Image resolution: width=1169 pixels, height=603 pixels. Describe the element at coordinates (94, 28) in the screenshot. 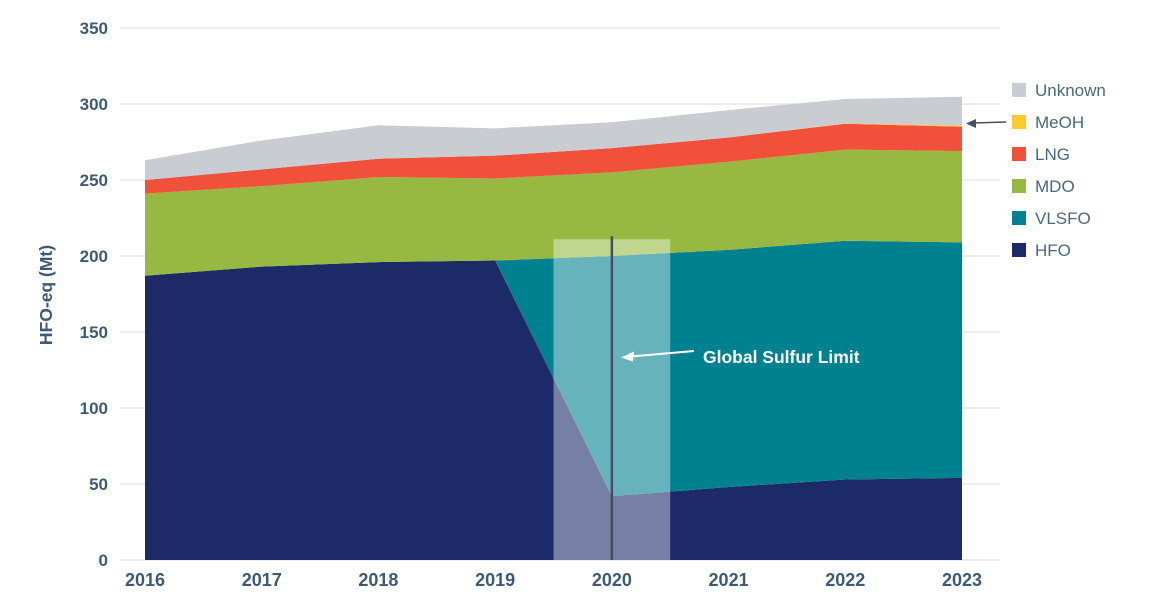

I see `y-tick-label: 350` at that location.